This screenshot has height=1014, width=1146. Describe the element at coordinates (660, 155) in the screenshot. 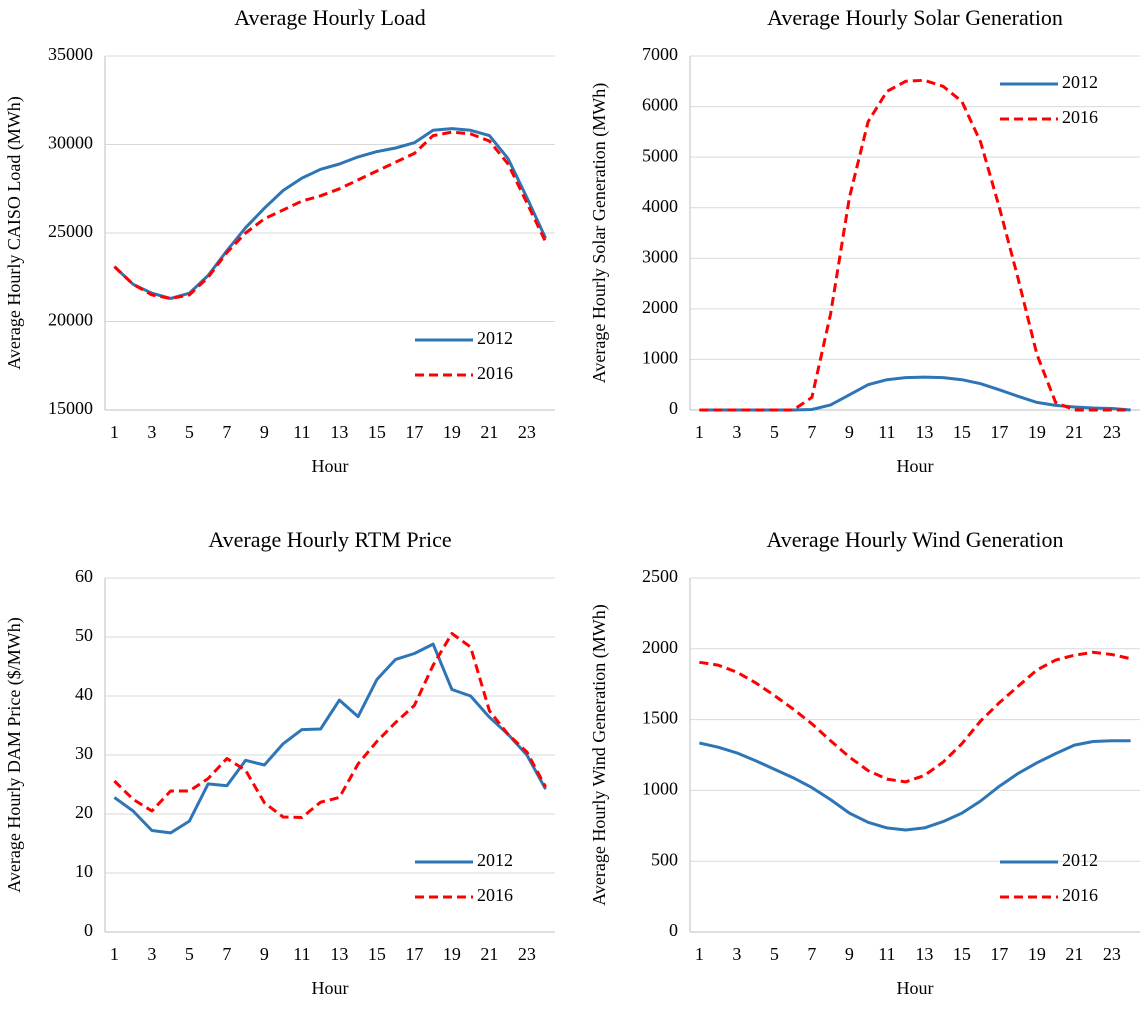

I see `y-tick-label: 5000` at that location.